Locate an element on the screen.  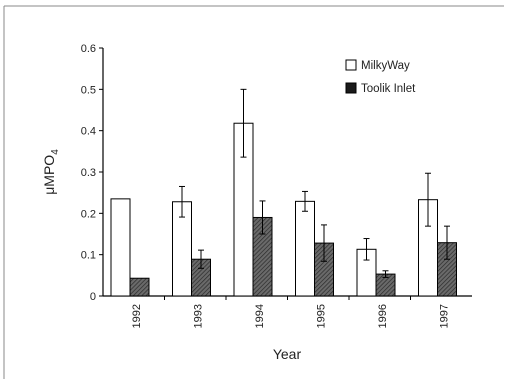
bar-toolik-inlet is located at coordinates (139, 287).